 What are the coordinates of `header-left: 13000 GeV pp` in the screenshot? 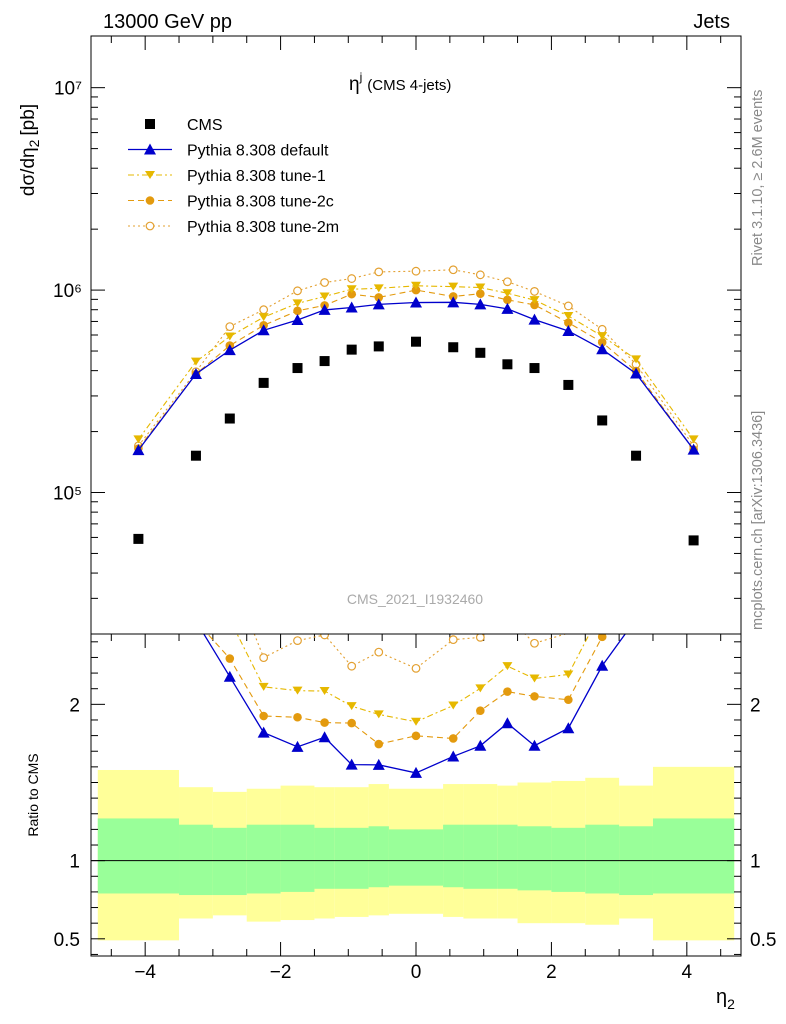 It's located at (167, 22).